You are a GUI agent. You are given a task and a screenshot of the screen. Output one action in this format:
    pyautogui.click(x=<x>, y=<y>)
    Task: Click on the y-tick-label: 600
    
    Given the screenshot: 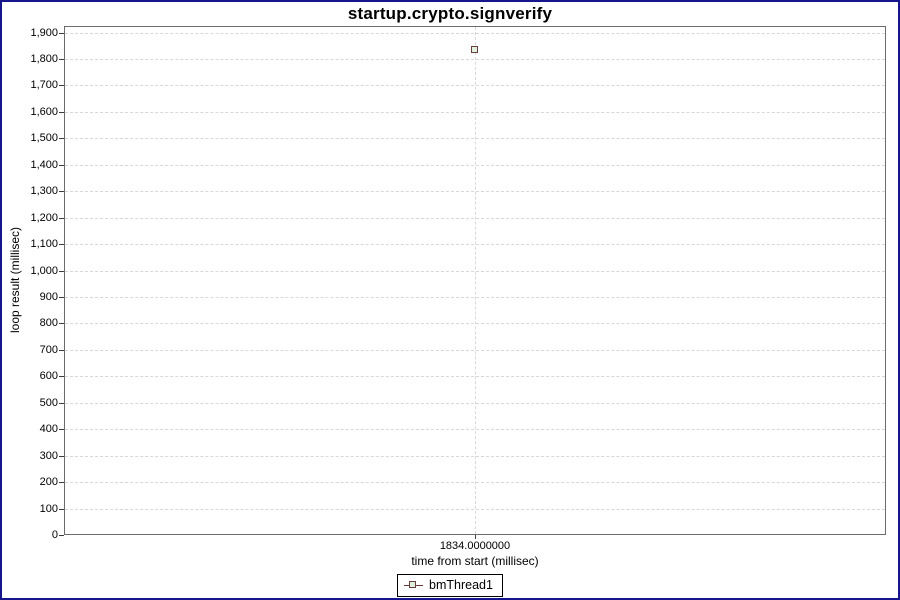 What is the action you would take?
    pyautogui.click(x=48, y=376)
    